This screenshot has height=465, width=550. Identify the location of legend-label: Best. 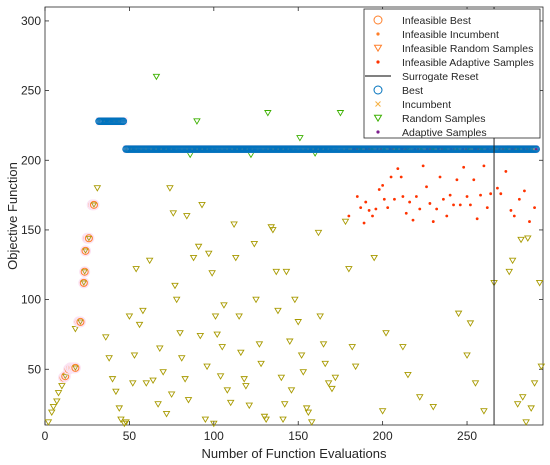
(412, 91).